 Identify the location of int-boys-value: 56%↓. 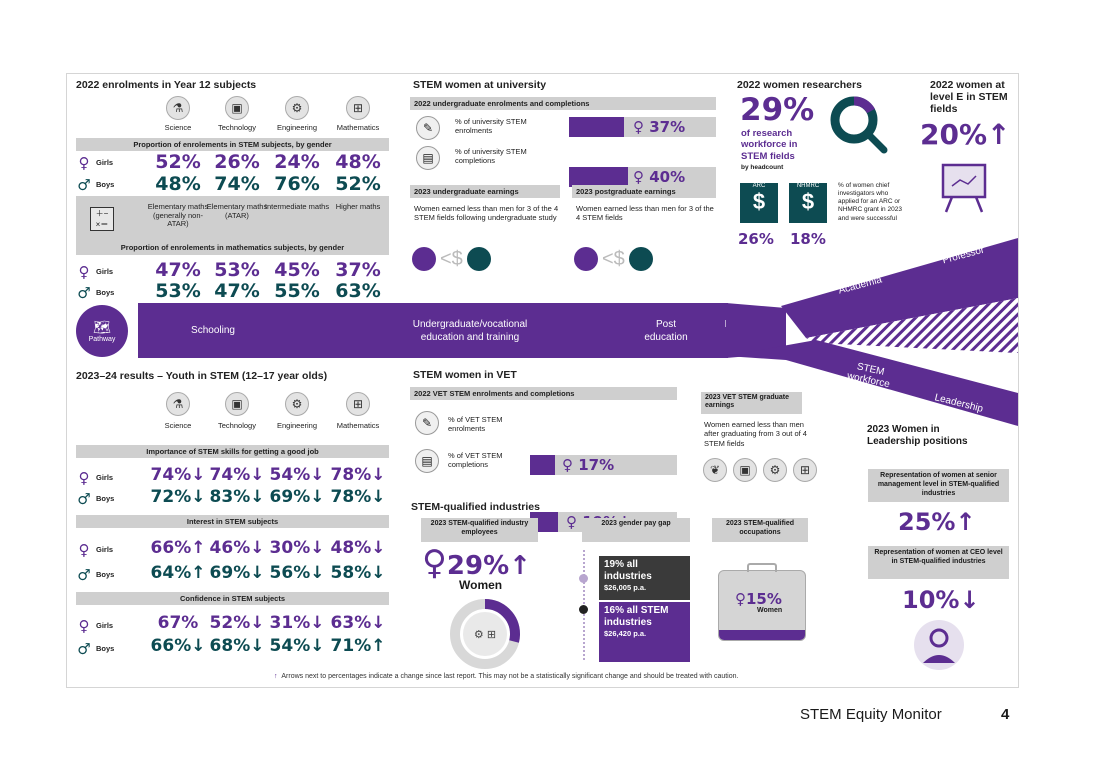
(297, 573).